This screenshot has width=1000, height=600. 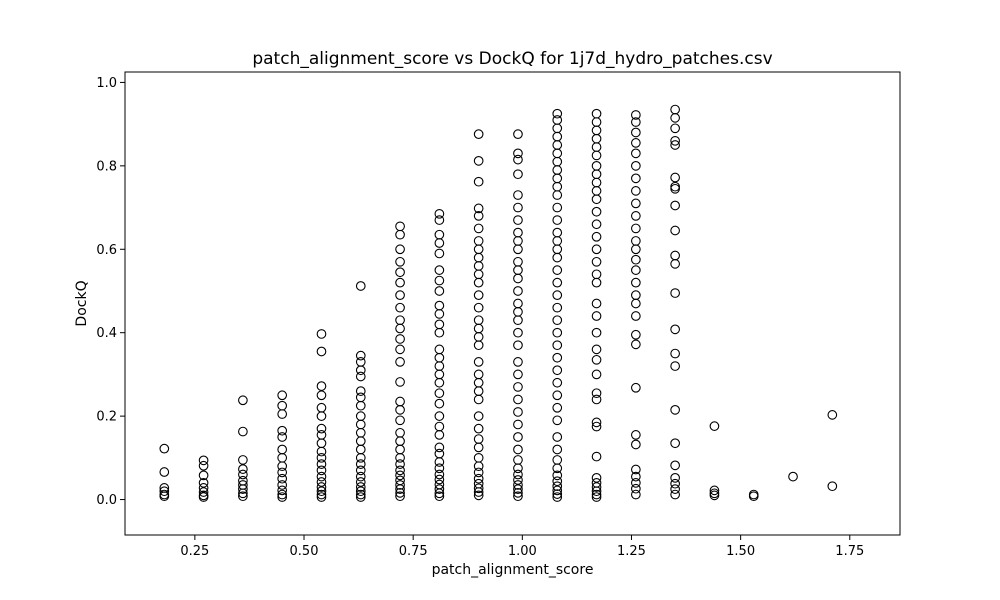 I want to click on x-tick-label: 1.00, so click(x=522, y=551).